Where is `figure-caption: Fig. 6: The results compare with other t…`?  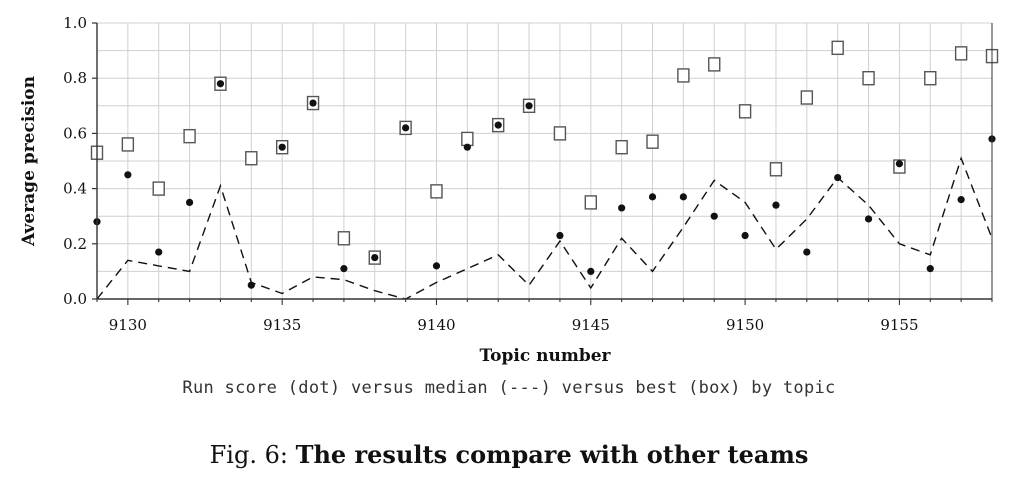 figure-caption: Fig. 6: The results compare with other t… is located at coordinates (509, 454).